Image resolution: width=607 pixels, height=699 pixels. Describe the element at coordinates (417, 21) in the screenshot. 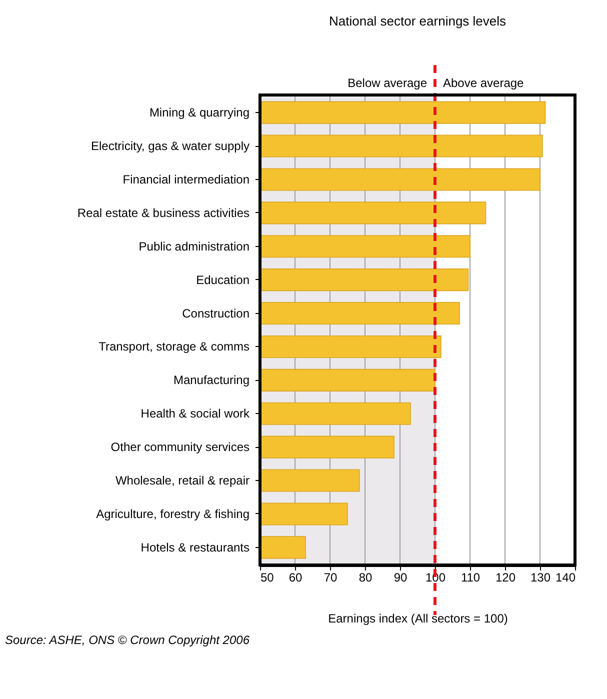

I see `chart-title: National sector earnings levels` at that location.